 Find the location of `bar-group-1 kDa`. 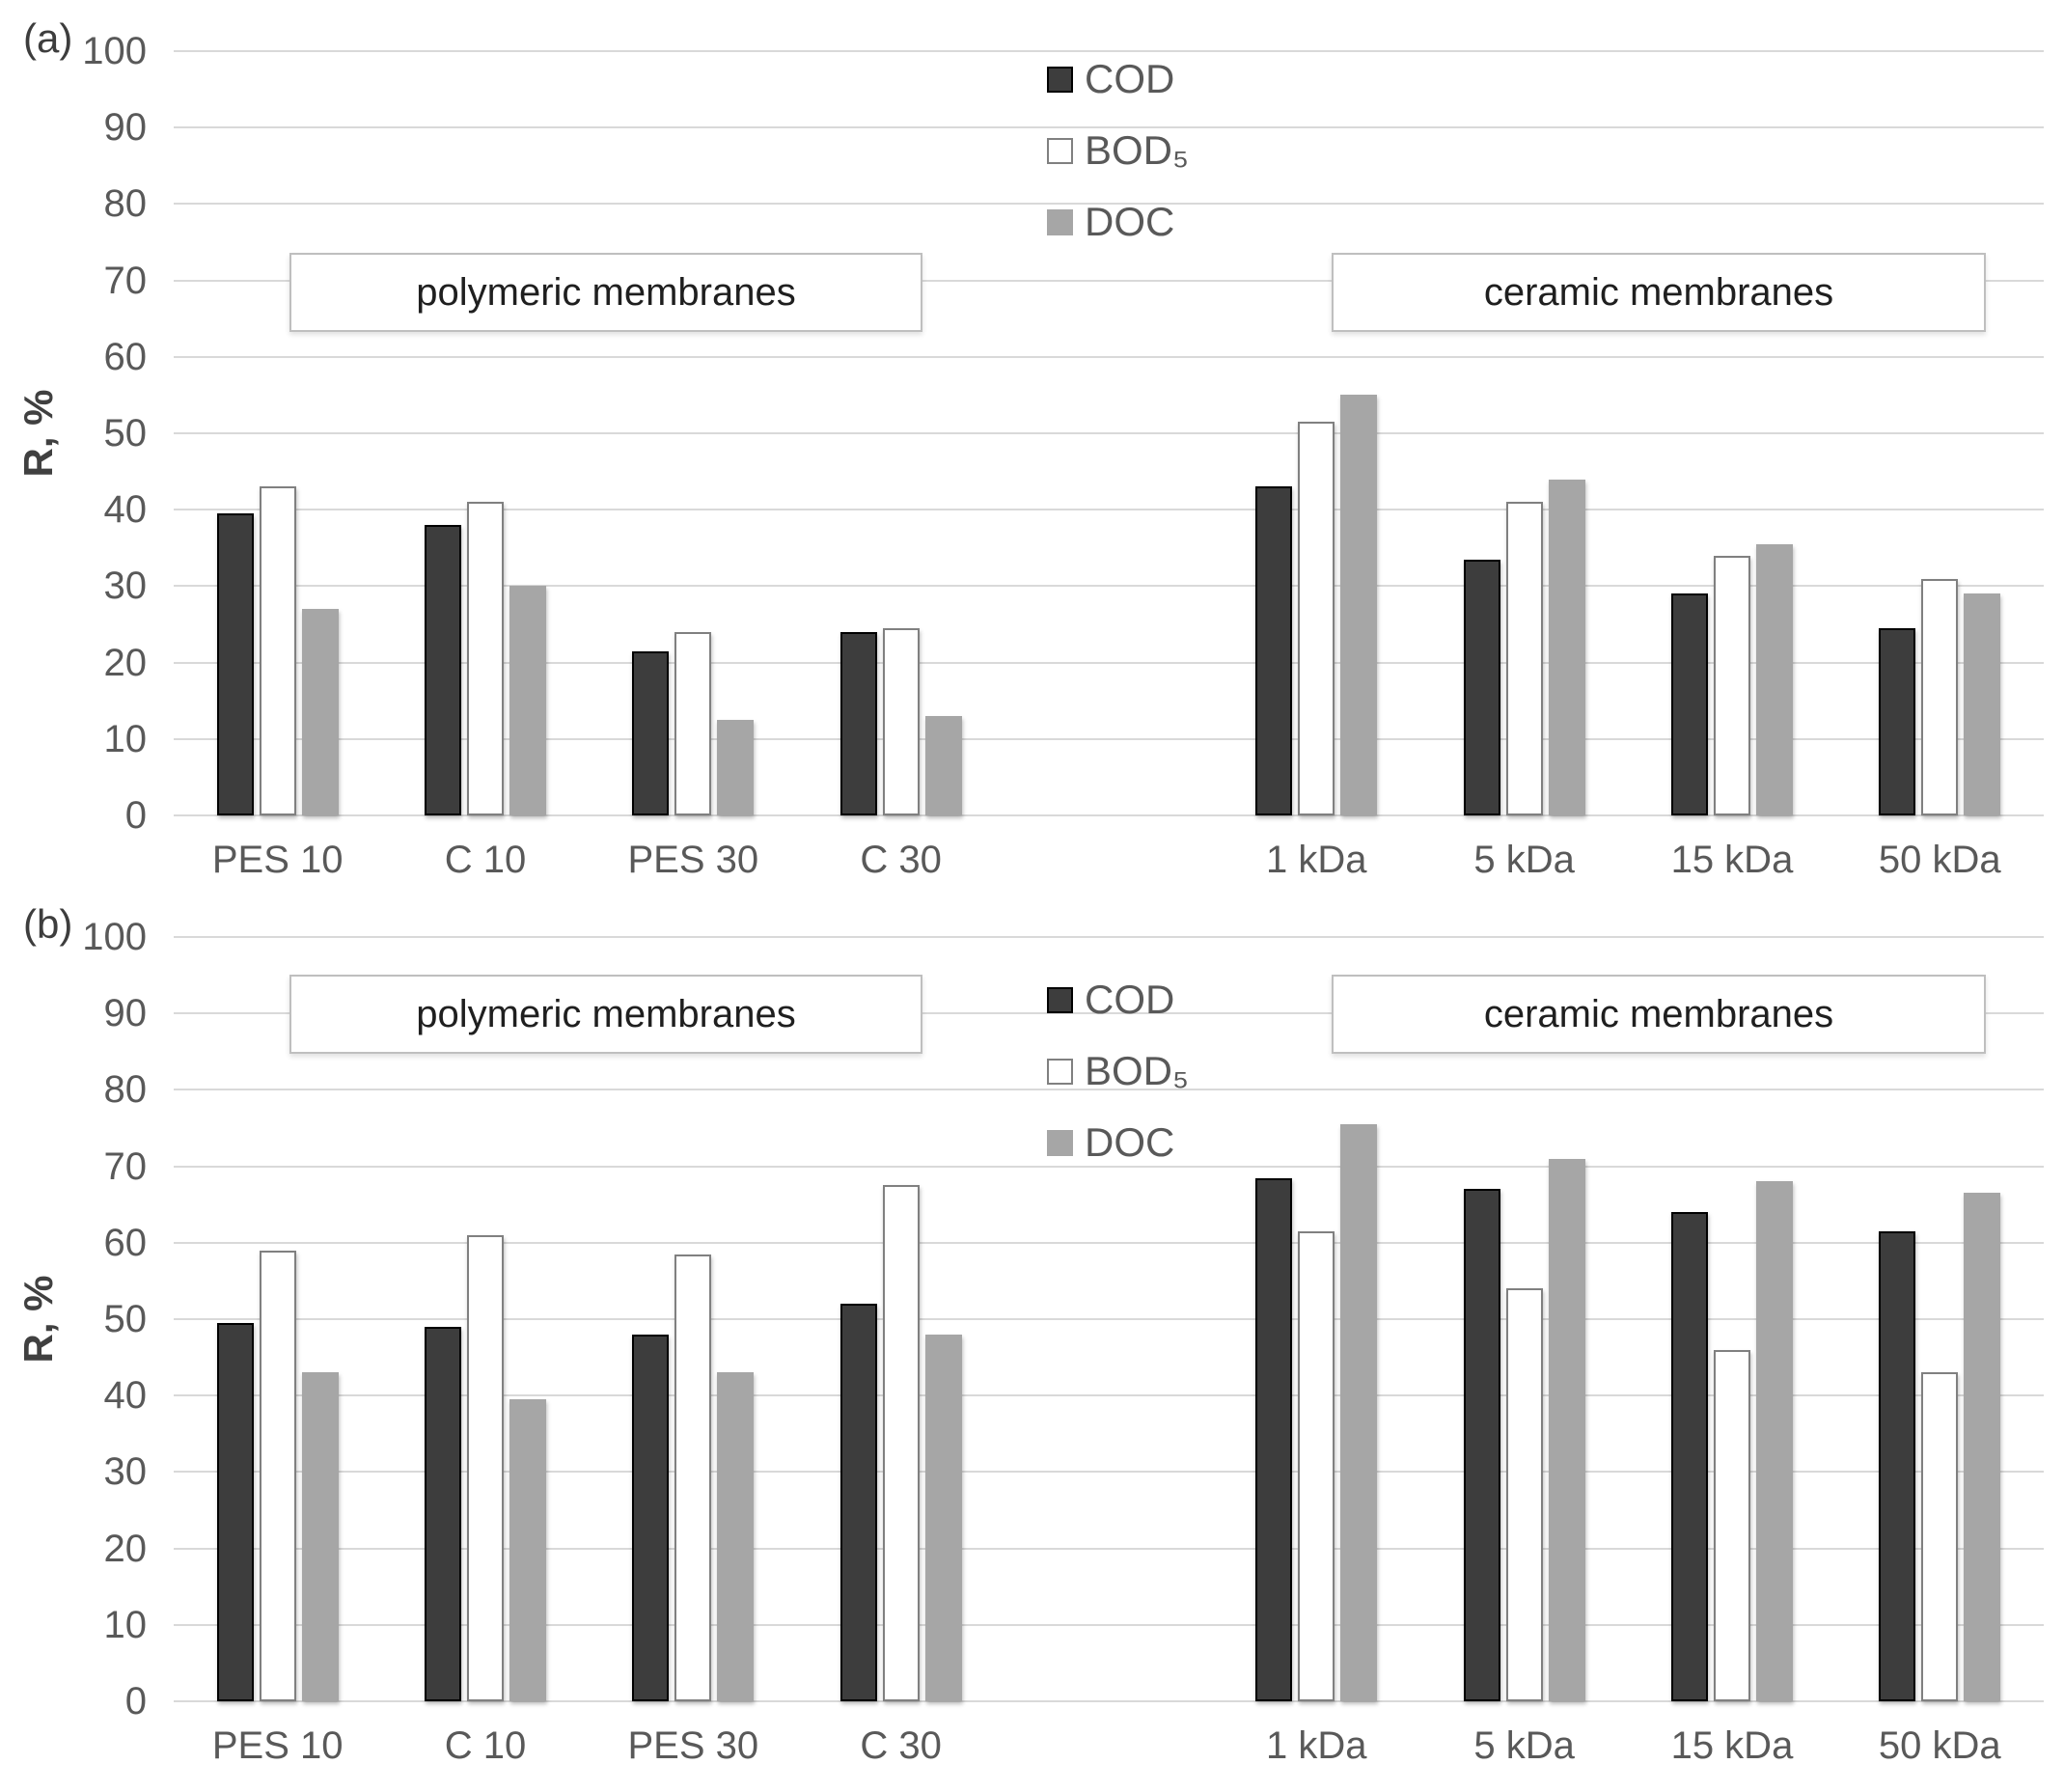

bar-group-1 kDa is located at coordinates (1316, 605).